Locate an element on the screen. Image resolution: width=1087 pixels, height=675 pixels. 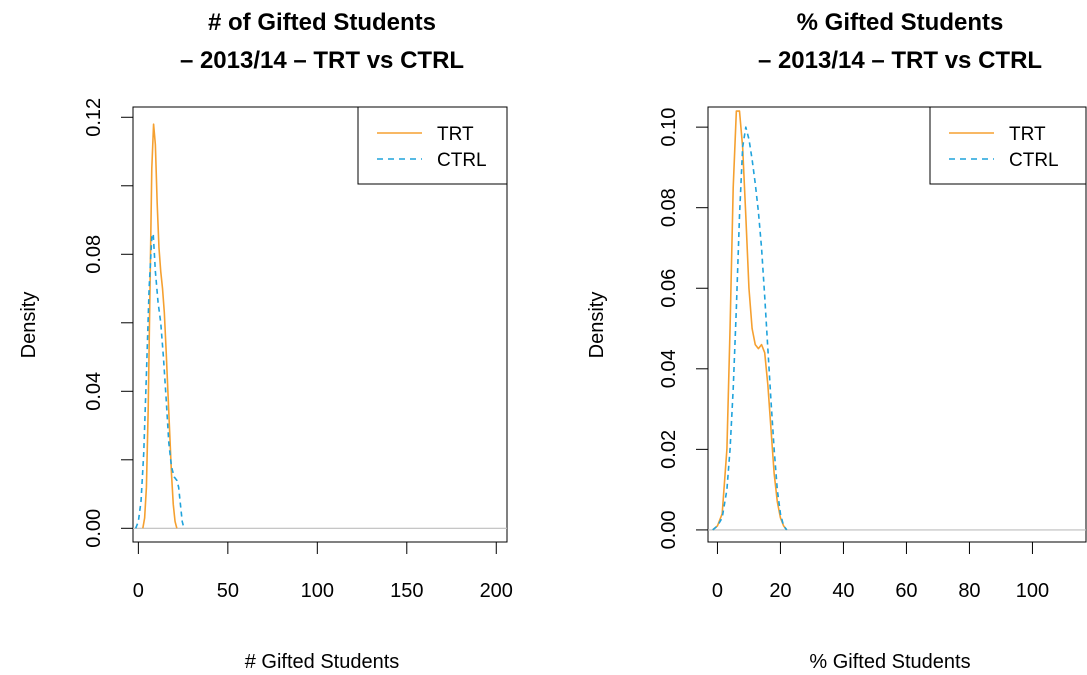
x-tick-label: 150 is located at coordinates (406, 591).